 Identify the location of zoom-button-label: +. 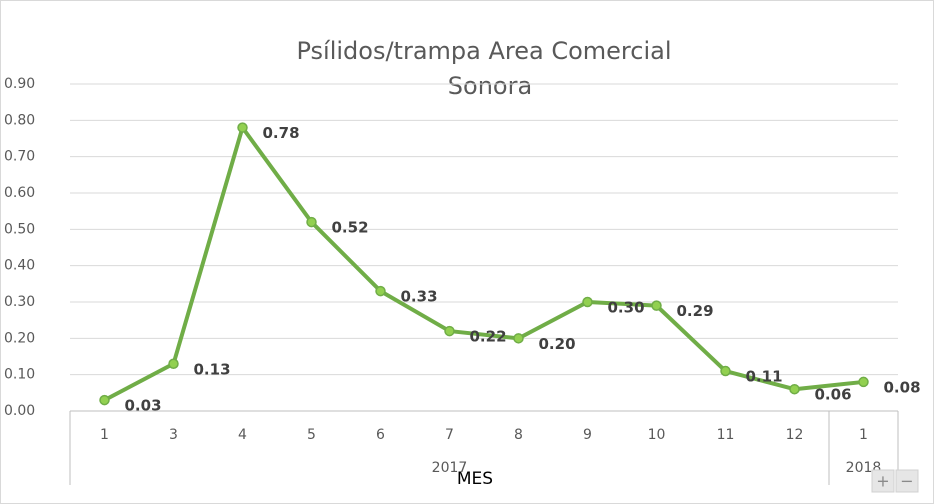
(882, 481).